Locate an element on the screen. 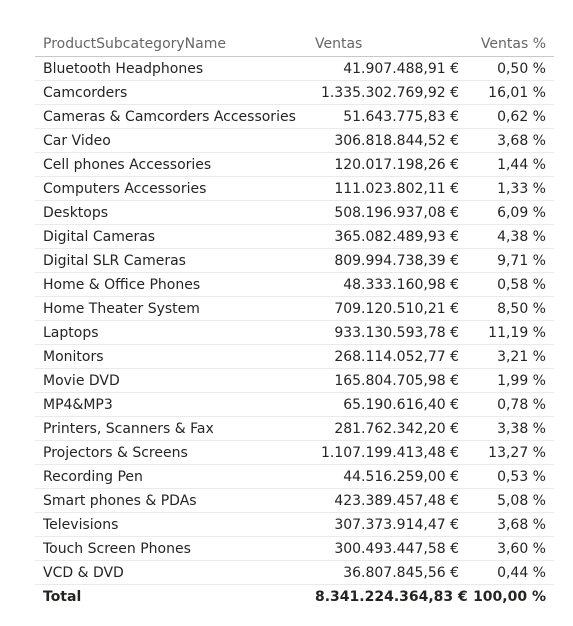 This screenshot has width=573, height=626. cell-ventas-pct: 0,78 % is located at coordinates (509, 404).